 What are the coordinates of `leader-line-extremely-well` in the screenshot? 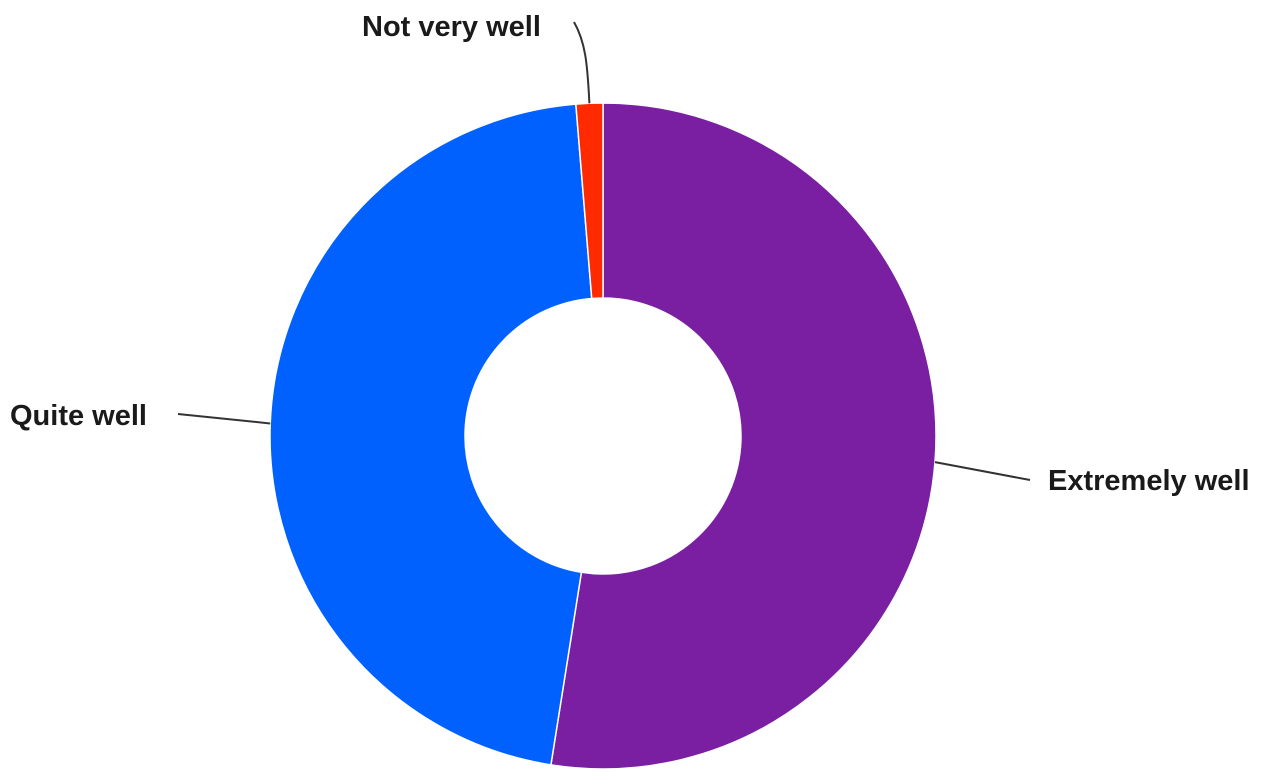 It's located at (982, 471).